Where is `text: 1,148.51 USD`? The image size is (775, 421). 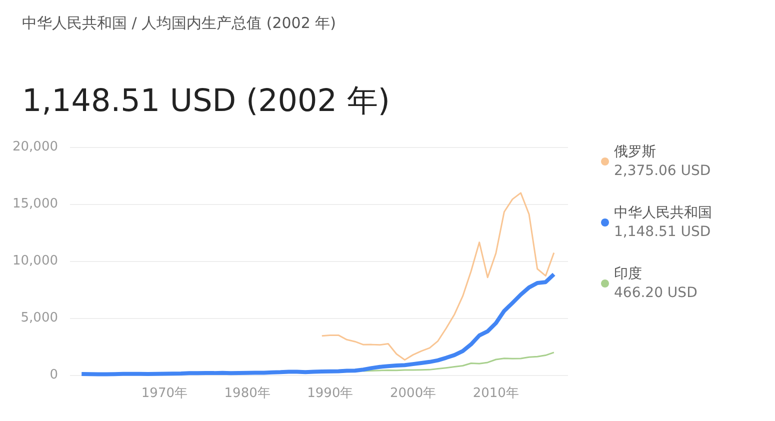
text: 1,148.51 USD is located at coordinates (662, 232).